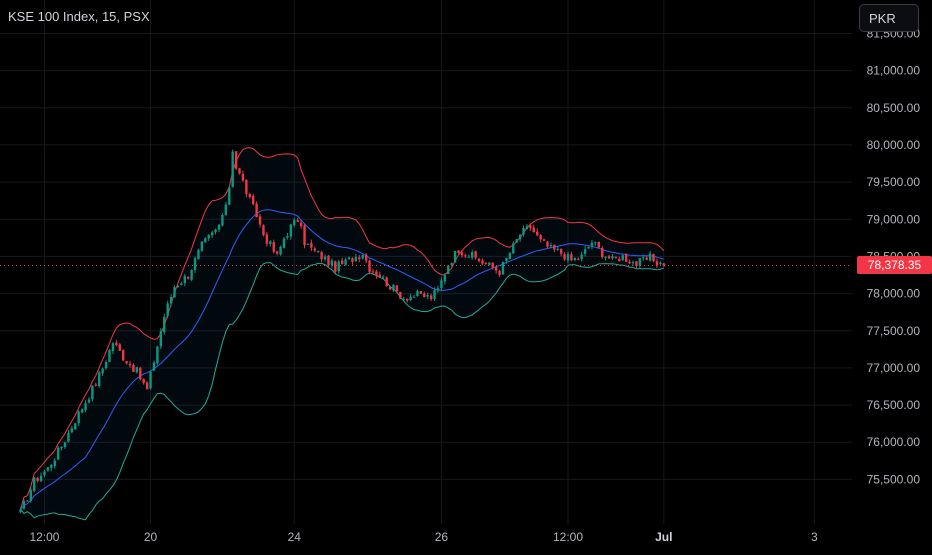 The width and height of the screenshot is (932, 555). What do you see at coordinates (894, 108) in the screenshot?
I see `y-tick-label: 80,500.00` at bounding box center [894, 108].